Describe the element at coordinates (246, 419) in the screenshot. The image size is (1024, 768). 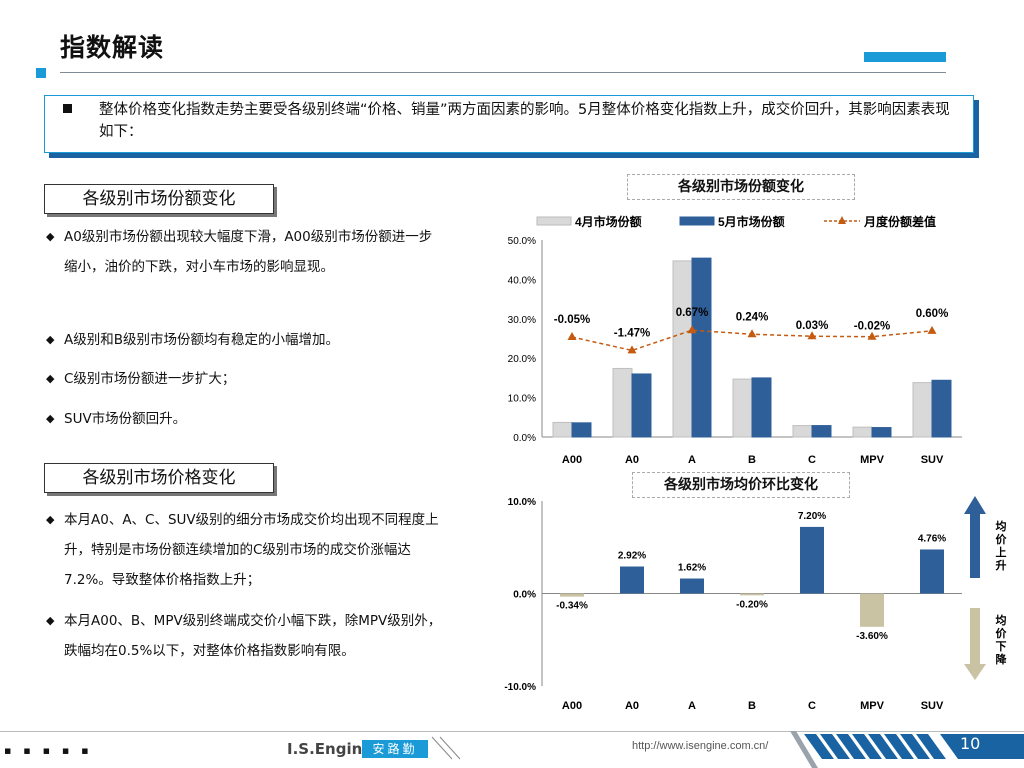
I see `list-item: ◆ SUV市场份额回升。` at that location.